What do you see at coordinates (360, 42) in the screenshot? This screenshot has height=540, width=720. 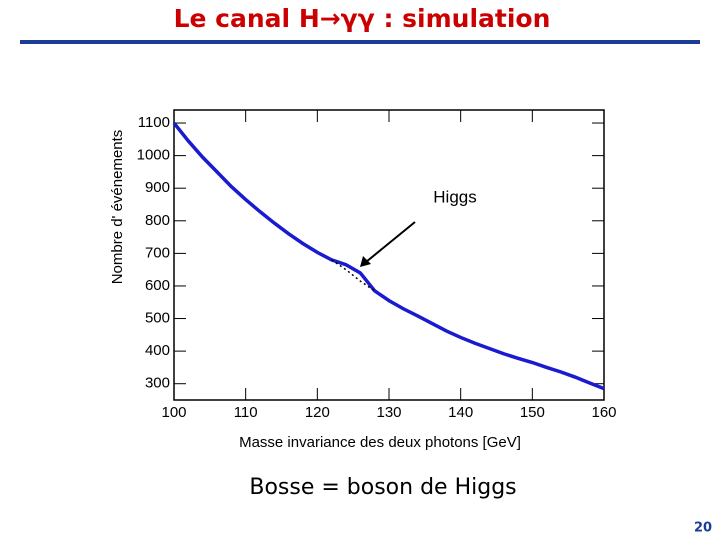 I see `title-rule` at bounding box center [360, 42].